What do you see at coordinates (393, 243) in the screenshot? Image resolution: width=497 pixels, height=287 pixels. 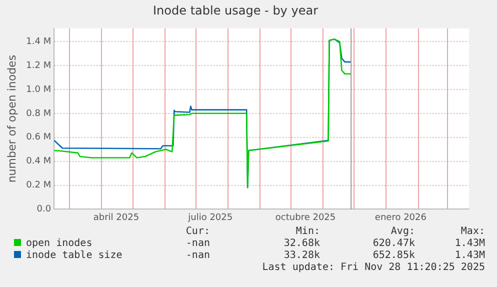 I see `text: 620.47k` at bounding box center [393, 243].